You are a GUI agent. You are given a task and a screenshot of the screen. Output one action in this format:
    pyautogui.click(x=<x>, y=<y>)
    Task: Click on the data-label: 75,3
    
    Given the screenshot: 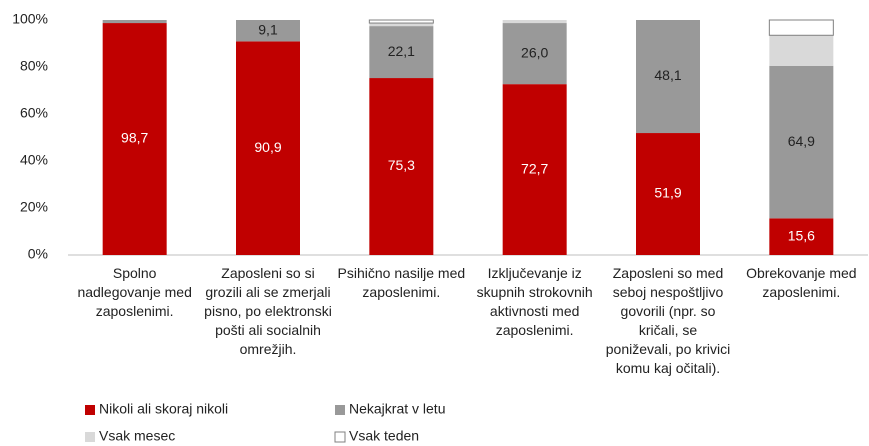 What is the action you would take?
    pyautogui.click(x=401, y=165)
    